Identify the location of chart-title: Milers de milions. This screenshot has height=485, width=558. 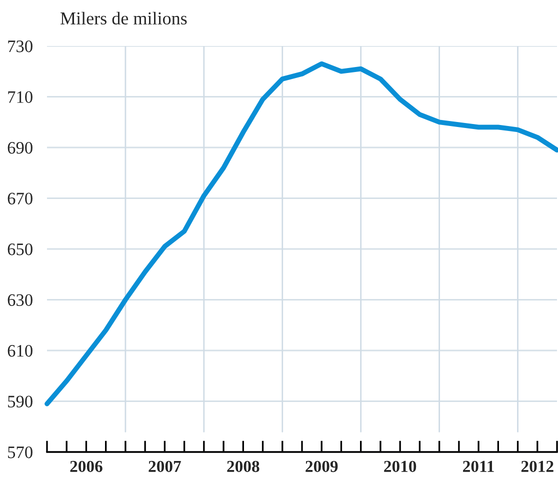
(123, 18).